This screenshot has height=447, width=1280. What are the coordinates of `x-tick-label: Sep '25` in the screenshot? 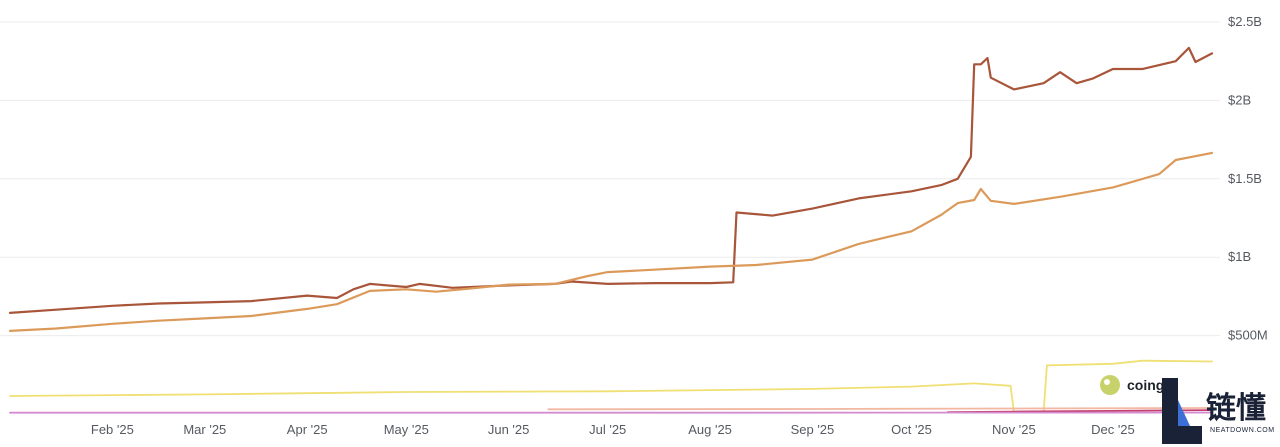 It's located at (813, 429).